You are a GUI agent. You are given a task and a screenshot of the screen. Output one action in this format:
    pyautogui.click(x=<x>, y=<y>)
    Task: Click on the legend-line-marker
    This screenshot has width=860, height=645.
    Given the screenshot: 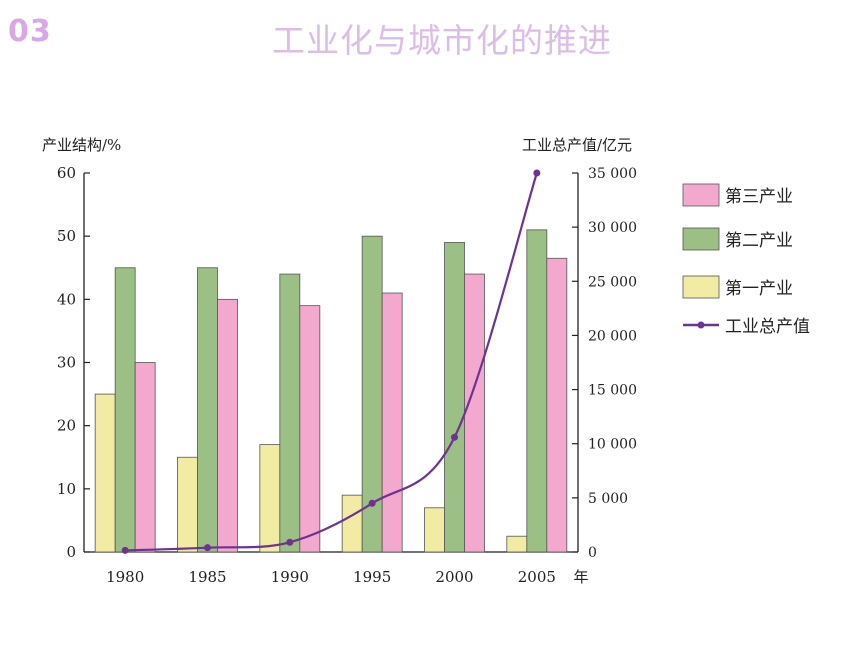 What is the action you would take?
    pyautogui.click(x=701, y=325)
    